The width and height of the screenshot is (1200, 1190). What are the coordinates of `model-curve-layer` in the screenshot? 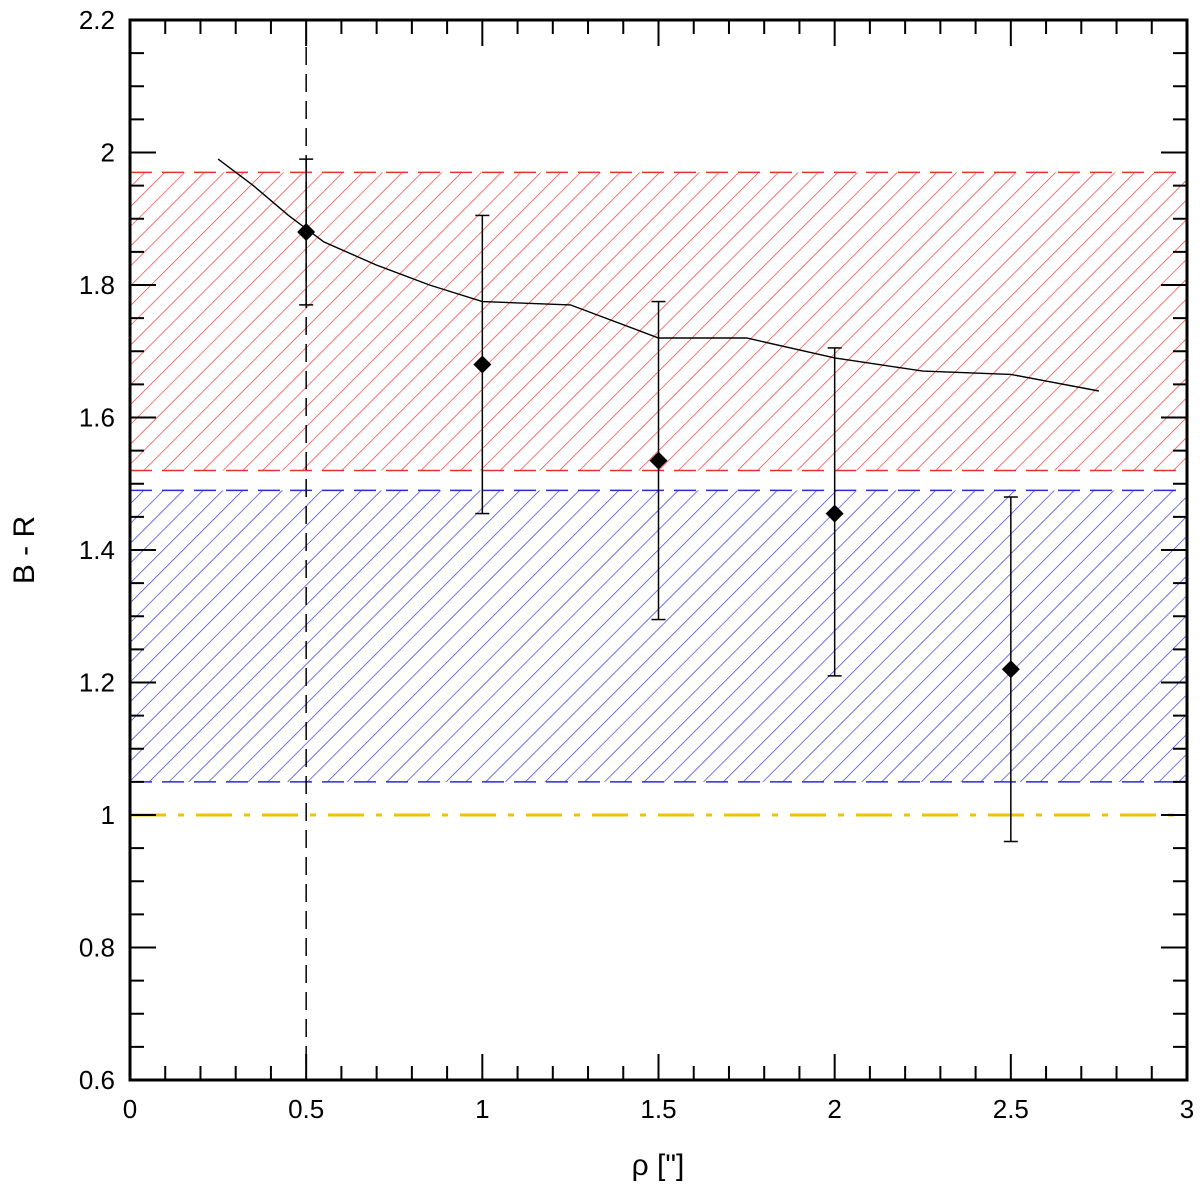 It's located at (658, 275).